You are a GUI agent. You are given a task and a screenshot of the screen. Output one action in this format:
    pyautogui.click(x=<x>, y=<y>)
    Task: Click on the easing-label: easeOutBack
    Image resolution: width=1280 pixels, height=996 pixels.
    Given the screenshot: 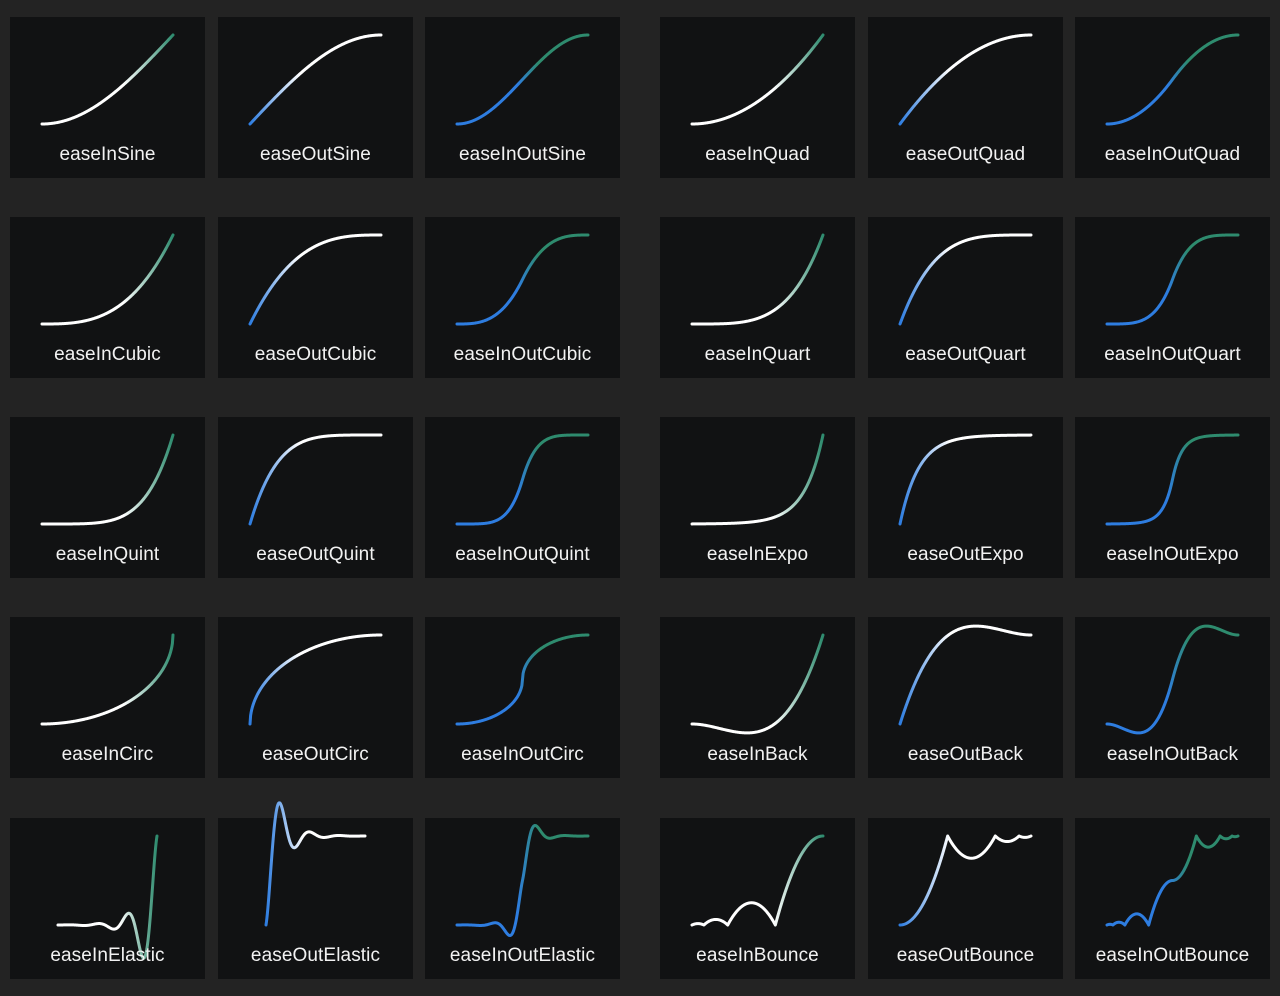 What is the action you would take?
    pyautogui.click(x=965, y=754)
    